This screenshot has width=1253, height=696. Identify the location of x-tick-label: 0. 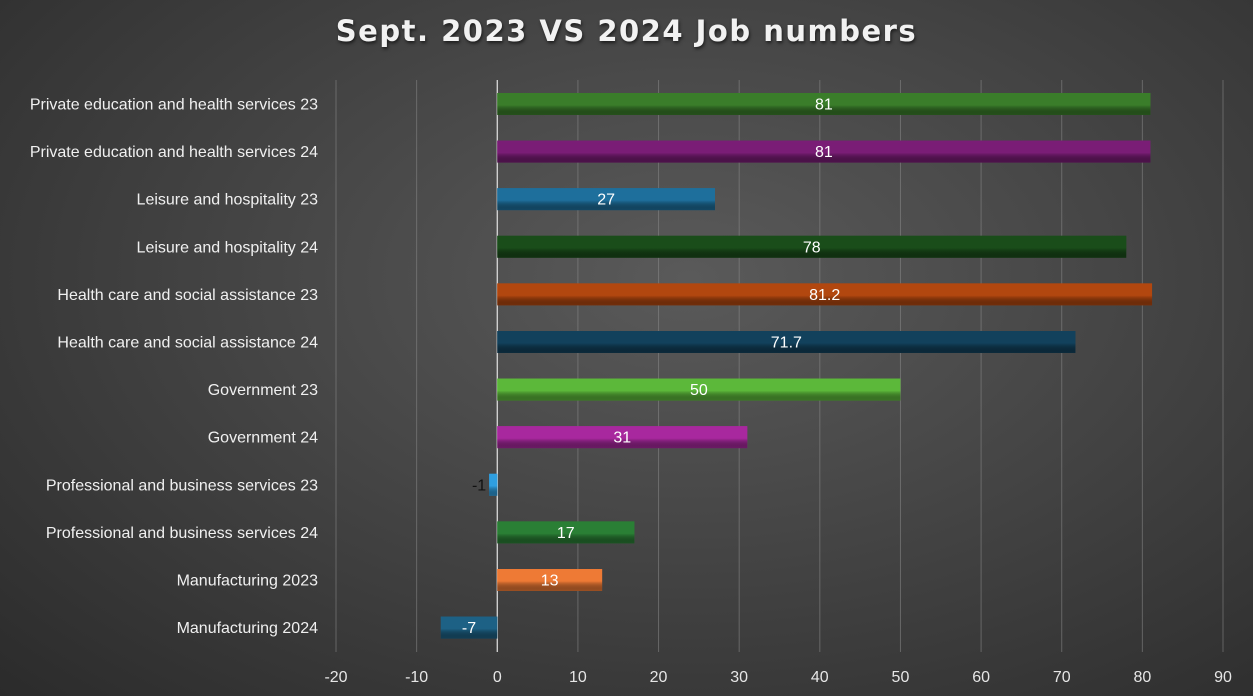
(497, 677).